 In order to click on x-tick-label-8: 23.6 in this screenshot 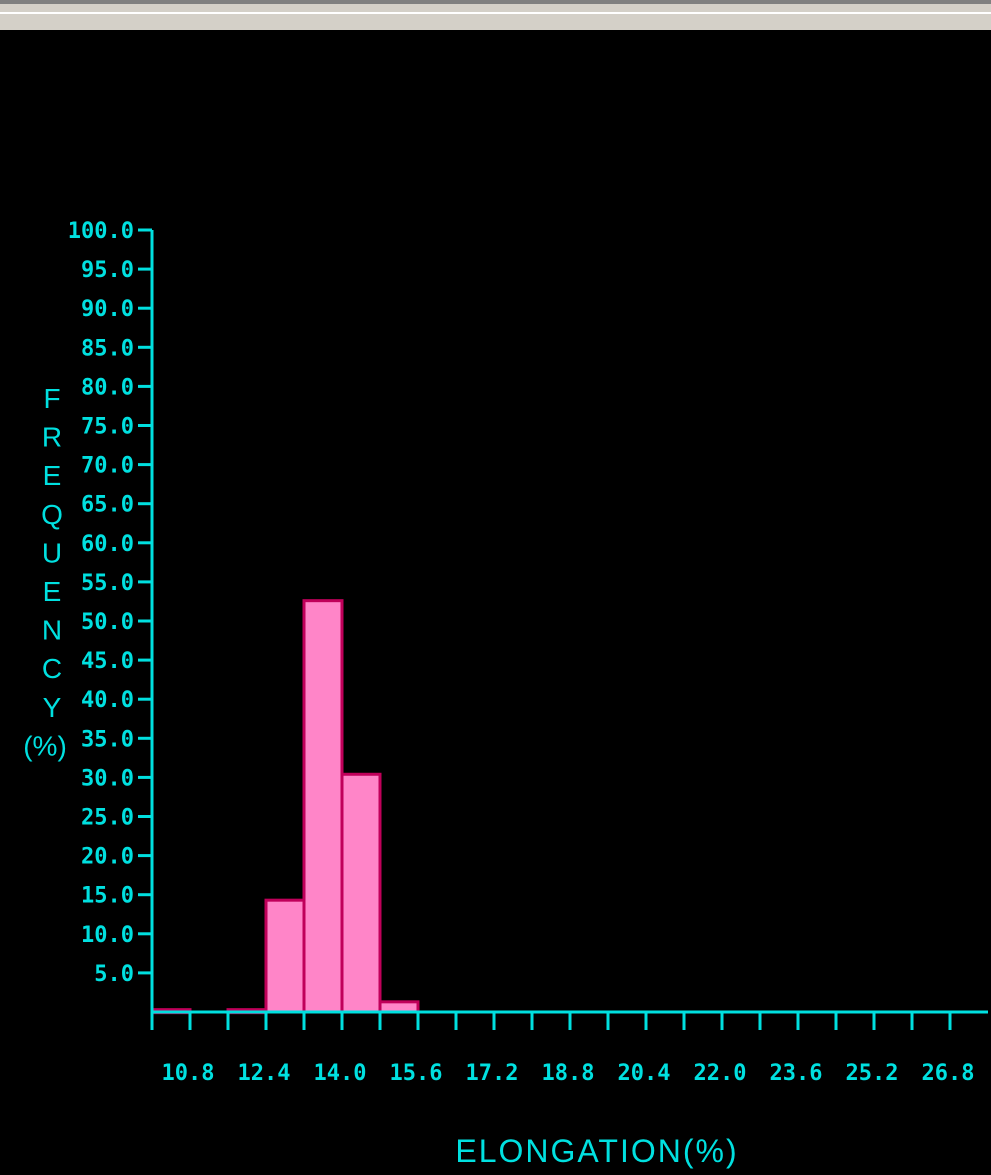, I will do `click(796, 1073)`.